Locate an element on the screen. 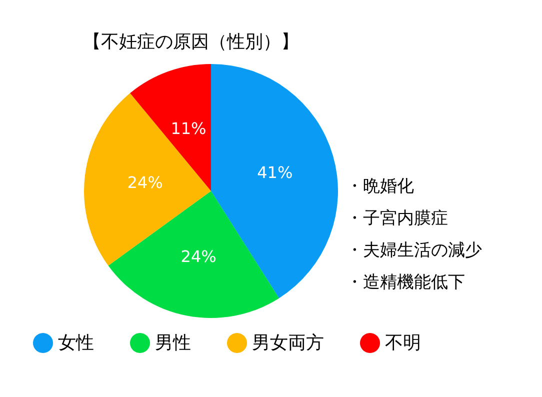 The image size is (542, 397). legend-label: 男女両方 is located at coordinates (288, 343).